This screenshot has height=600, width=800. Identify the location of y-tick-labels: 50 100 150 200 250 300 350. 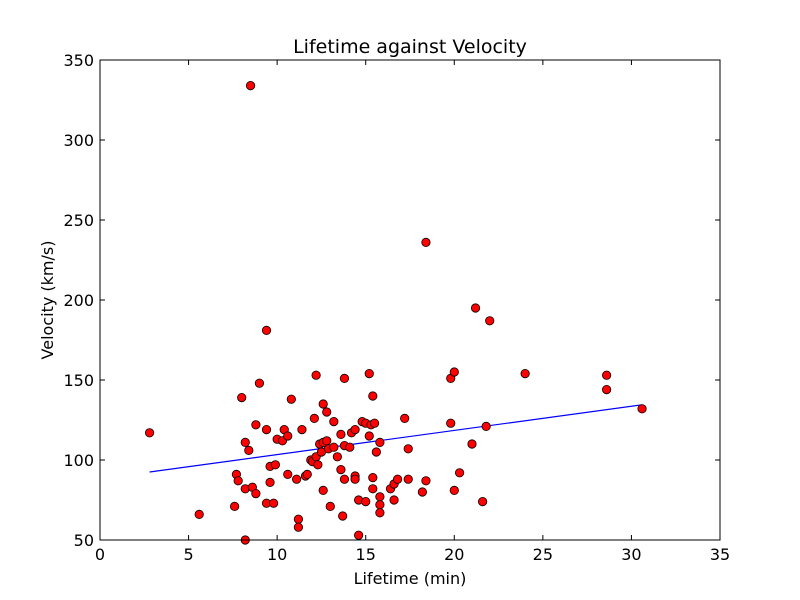
(78, 300).